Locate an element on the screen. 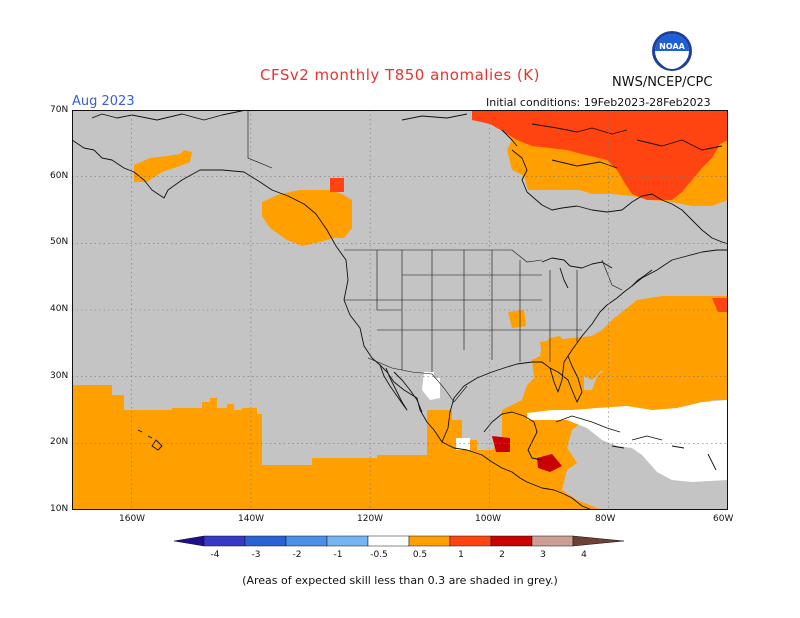 The width and height of the screenshot is (800, 618). lon-label-80w: 80W is located at coordinates (605, 519).